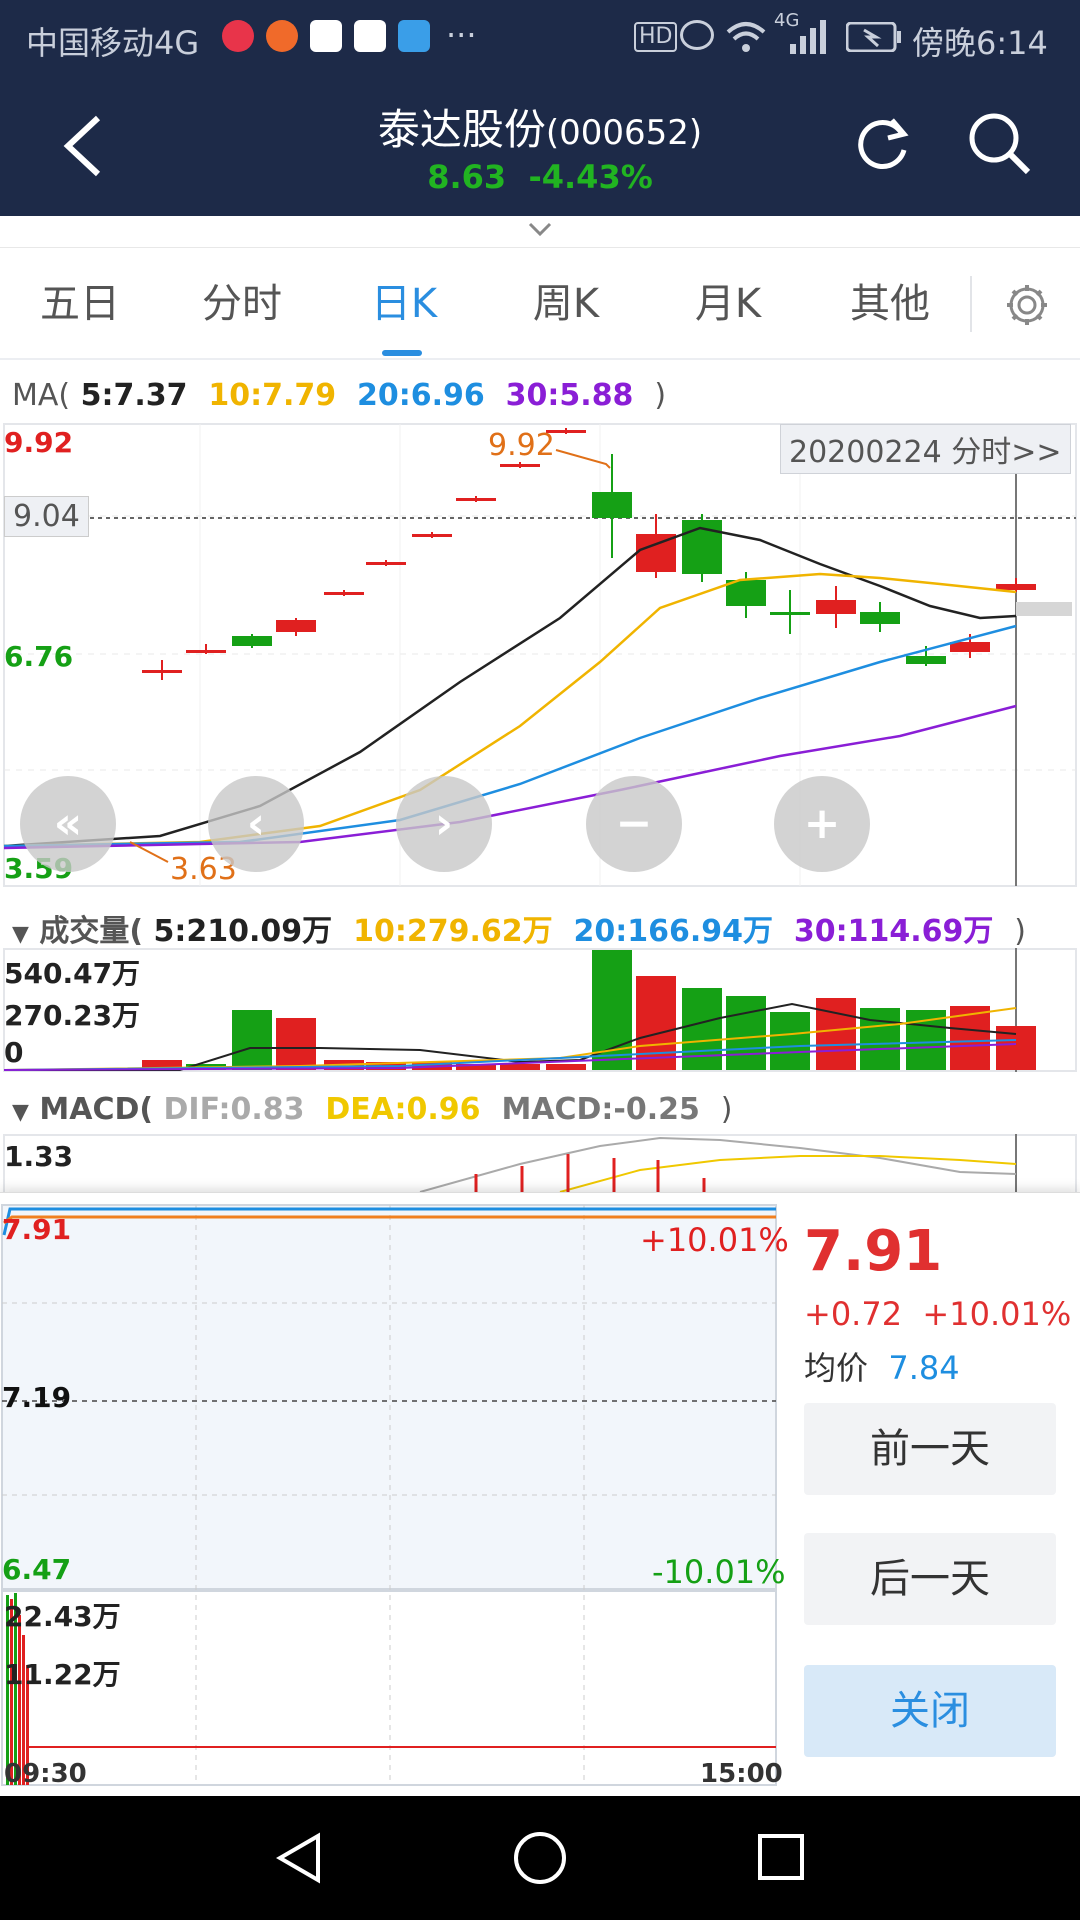 The height and width of the screenshot is (1920, 1080). What do you see at coordinates (566, 304) in the screenshot?
I see `tab-weekly-k: 周K` at bounding box center [566, 304].